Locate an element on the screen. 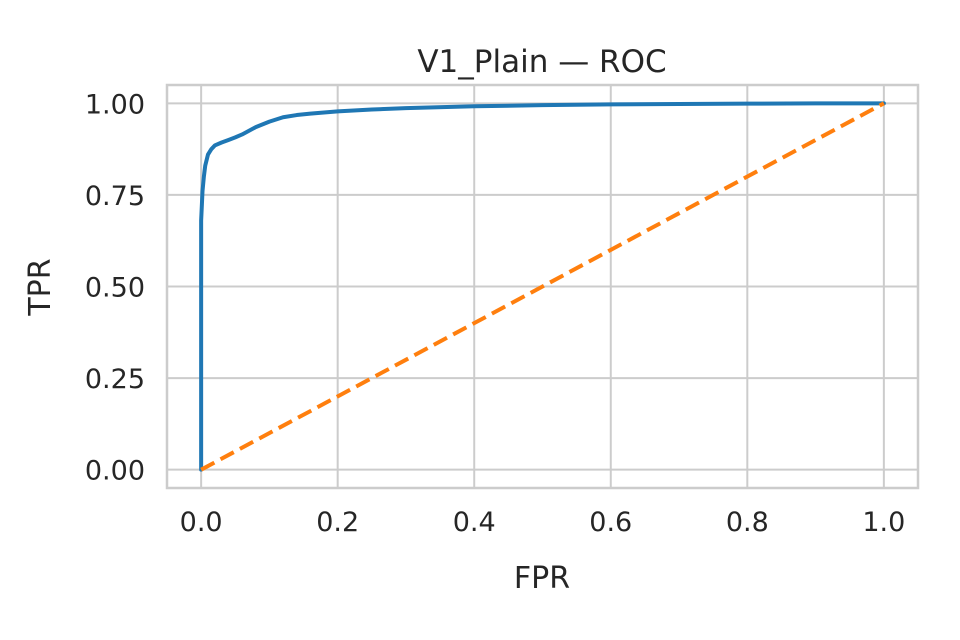  y-tick-labels: 0.00 0.25 0.50 0.75 1.00 is located at coordinates (115, 287).